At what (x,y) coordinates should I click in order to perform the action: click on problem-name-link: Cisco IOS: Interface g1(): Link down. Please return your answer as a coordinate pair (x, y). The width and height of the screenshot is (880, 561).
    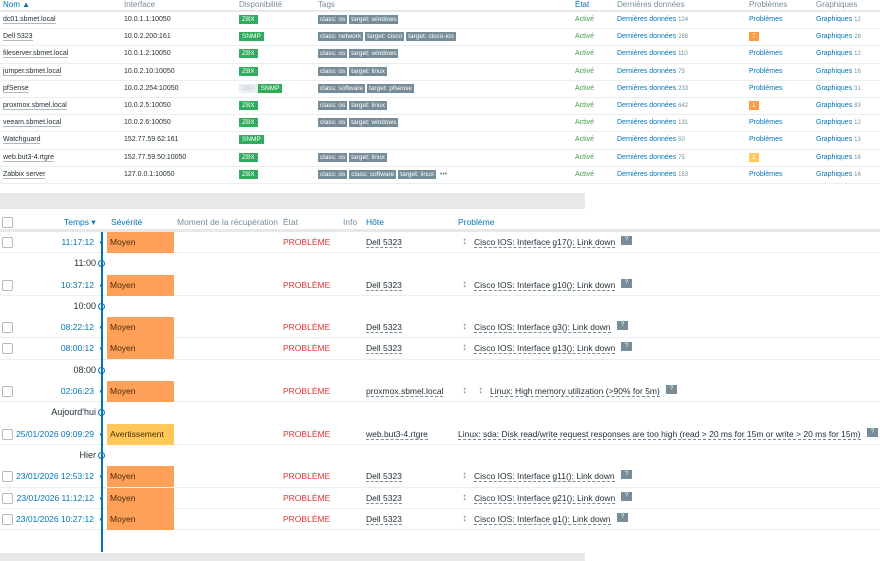
    Looking at the image, I should click on (542, 519).